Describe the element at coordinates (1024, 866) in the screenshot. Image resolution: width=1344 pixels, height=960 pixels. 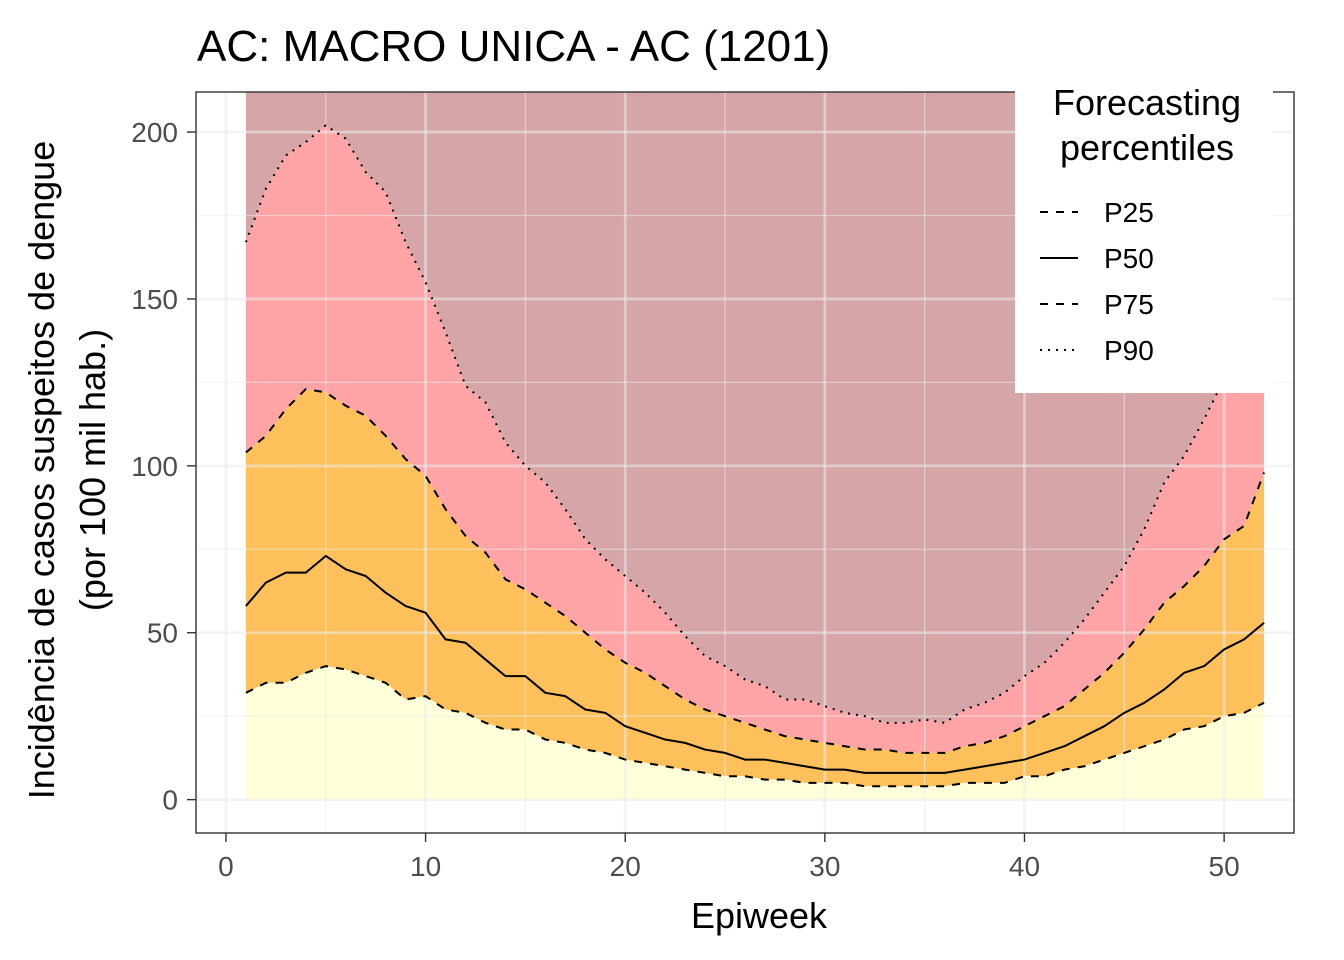
I see `x-tick-label: 40` at that location.